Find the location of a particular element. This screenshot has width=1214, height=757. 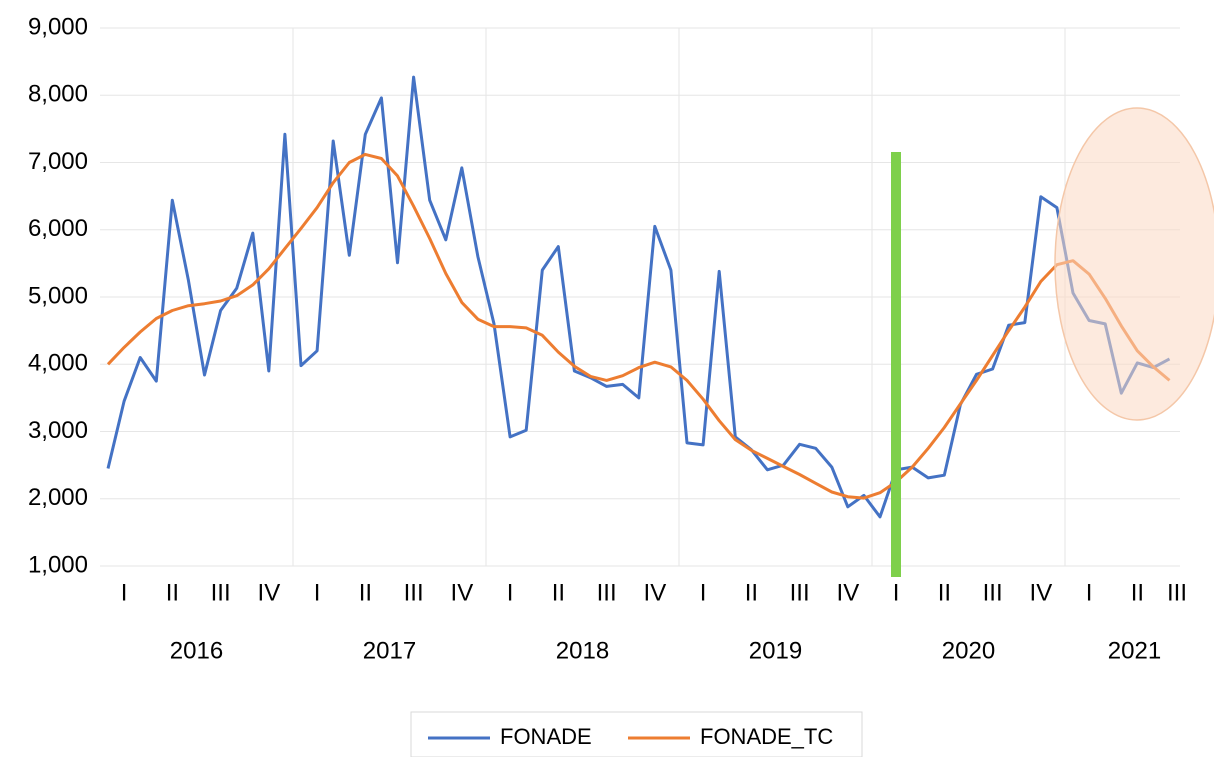

x-group-label: 2019 is located at coordinates (775, 650).